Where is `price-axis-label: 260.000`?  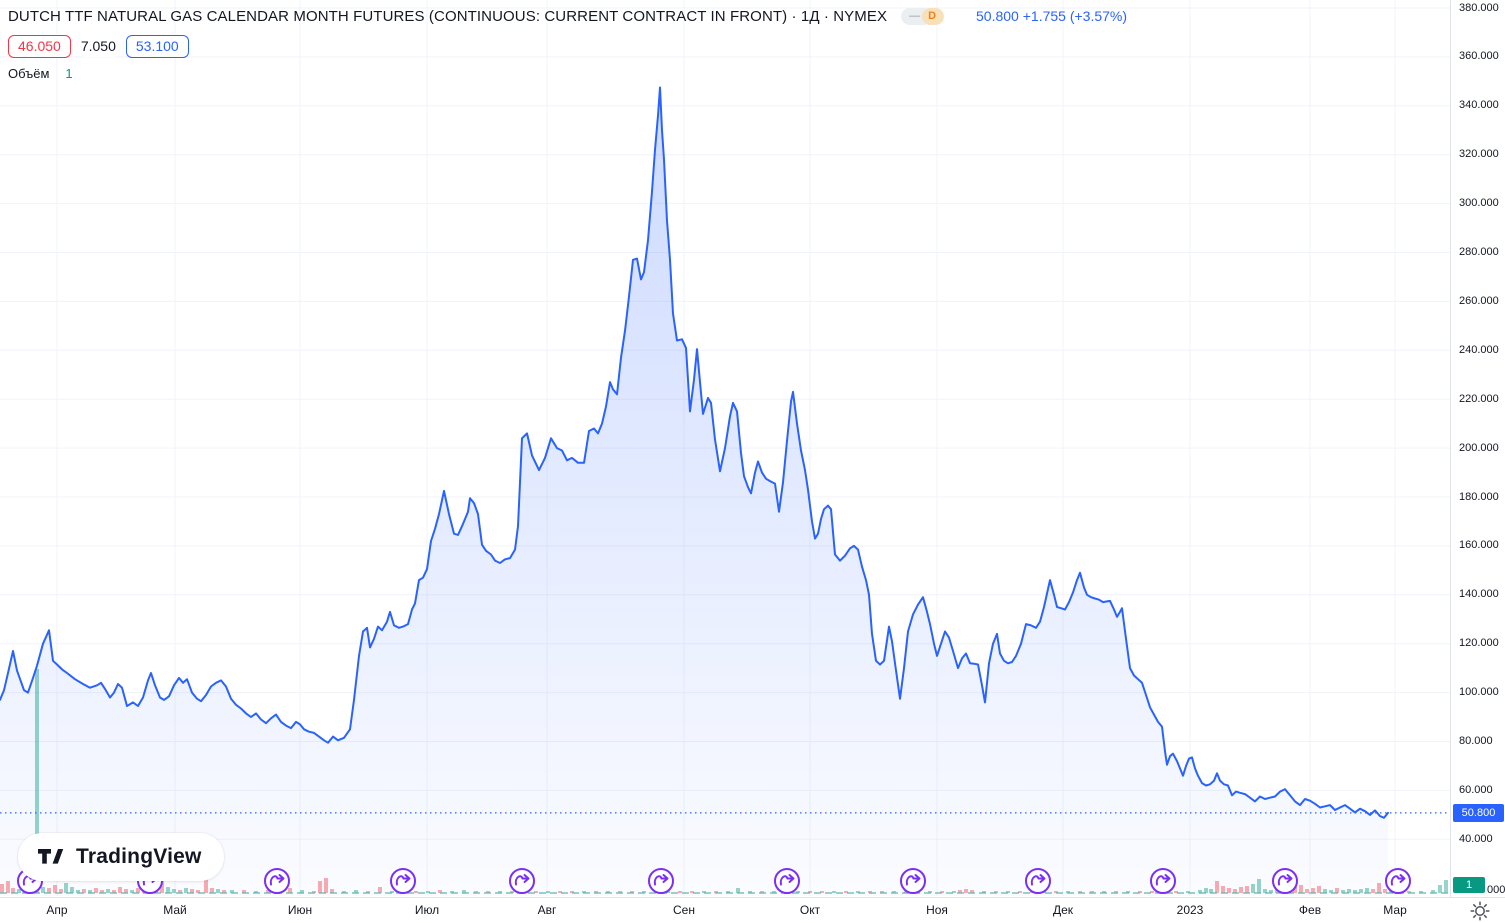 price-axis-label: 260.000 is located at coordinates (1479, 300).